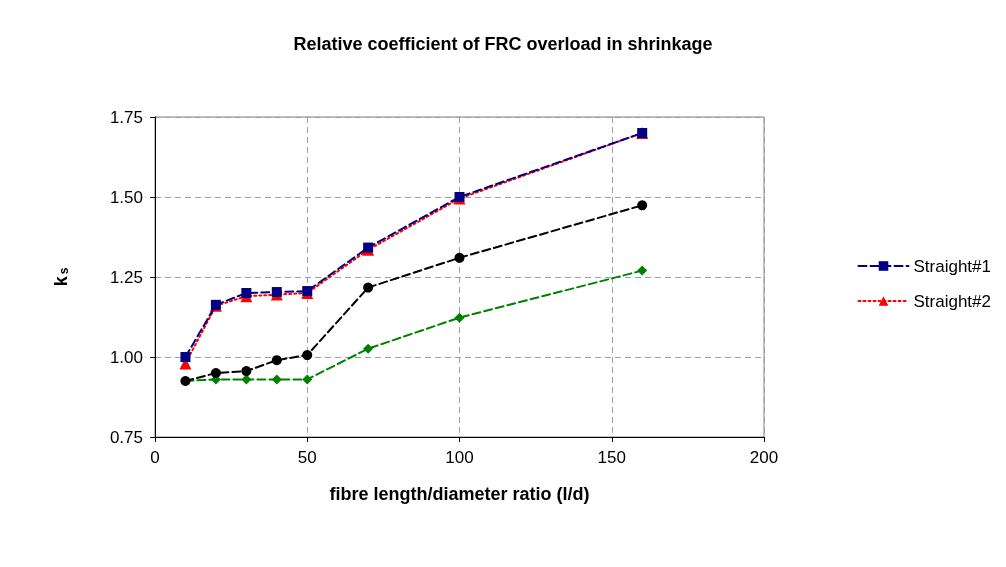  I want to click on y-tick-label: 1.00, so click(126, 357).